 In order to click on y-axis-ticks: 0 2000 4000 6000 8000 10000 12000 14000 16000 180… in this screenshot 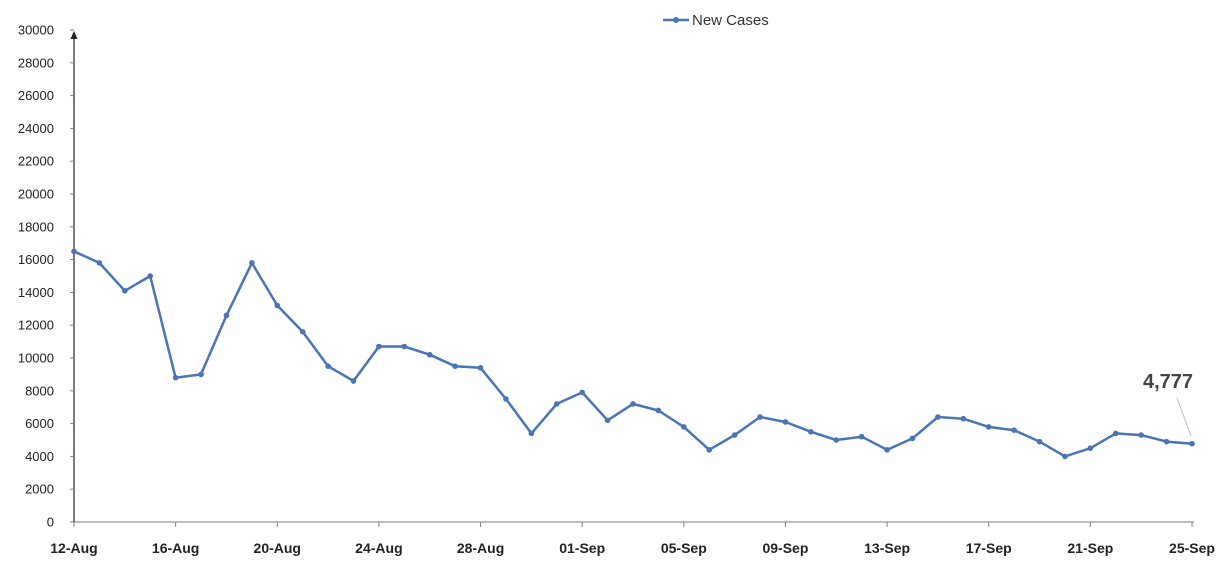, I will do `click(46, 276)`.